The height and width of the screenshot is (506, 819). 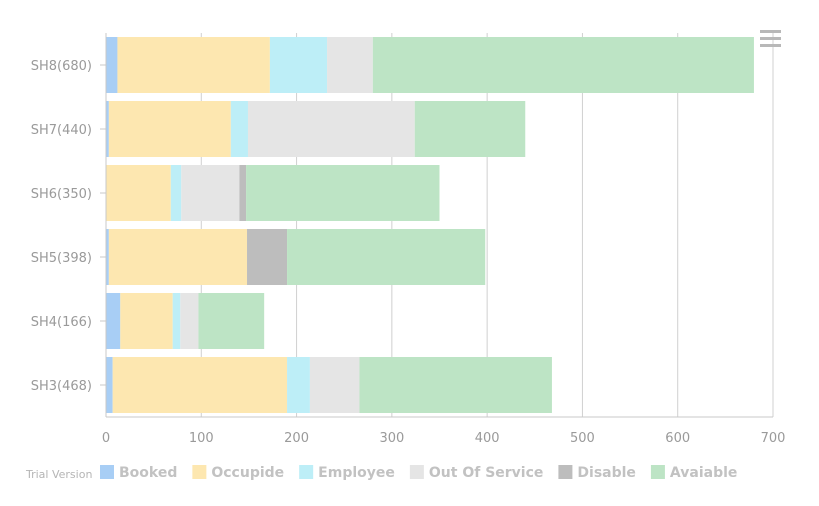 I want to click on x-tick-label: 600, so click(x=677, y=438).